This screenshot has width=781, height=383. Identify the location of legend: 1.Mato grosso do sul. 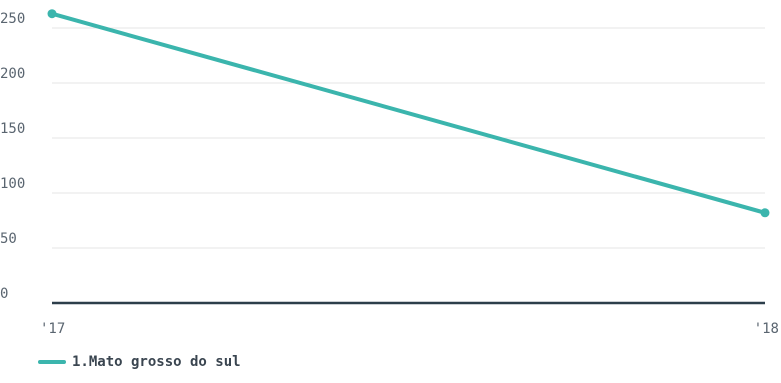
(139, 362).